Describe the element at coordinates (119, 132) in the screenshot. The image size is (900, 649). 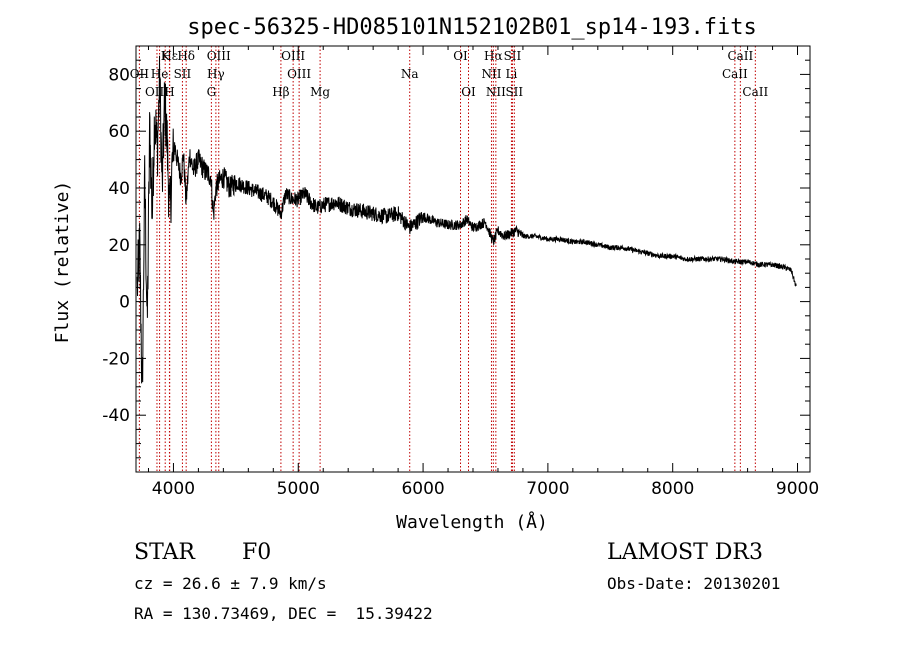
I see `y-tick-label: 60` at that location.